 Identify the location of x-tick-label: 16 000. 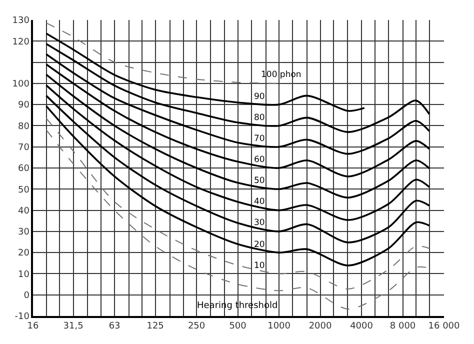
(444, 327).